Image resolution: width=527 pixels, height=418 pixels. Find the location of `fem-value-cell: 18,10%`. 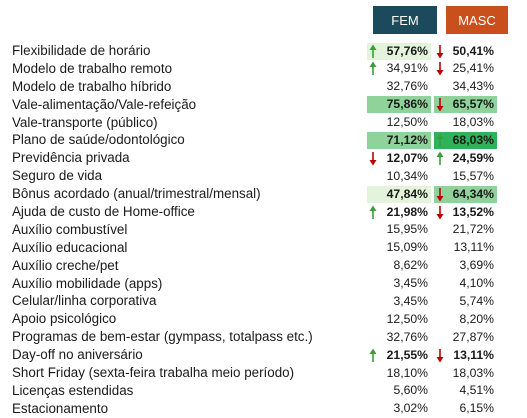

fem-value-cell: 18,10% is located at coordinates (399, 373).